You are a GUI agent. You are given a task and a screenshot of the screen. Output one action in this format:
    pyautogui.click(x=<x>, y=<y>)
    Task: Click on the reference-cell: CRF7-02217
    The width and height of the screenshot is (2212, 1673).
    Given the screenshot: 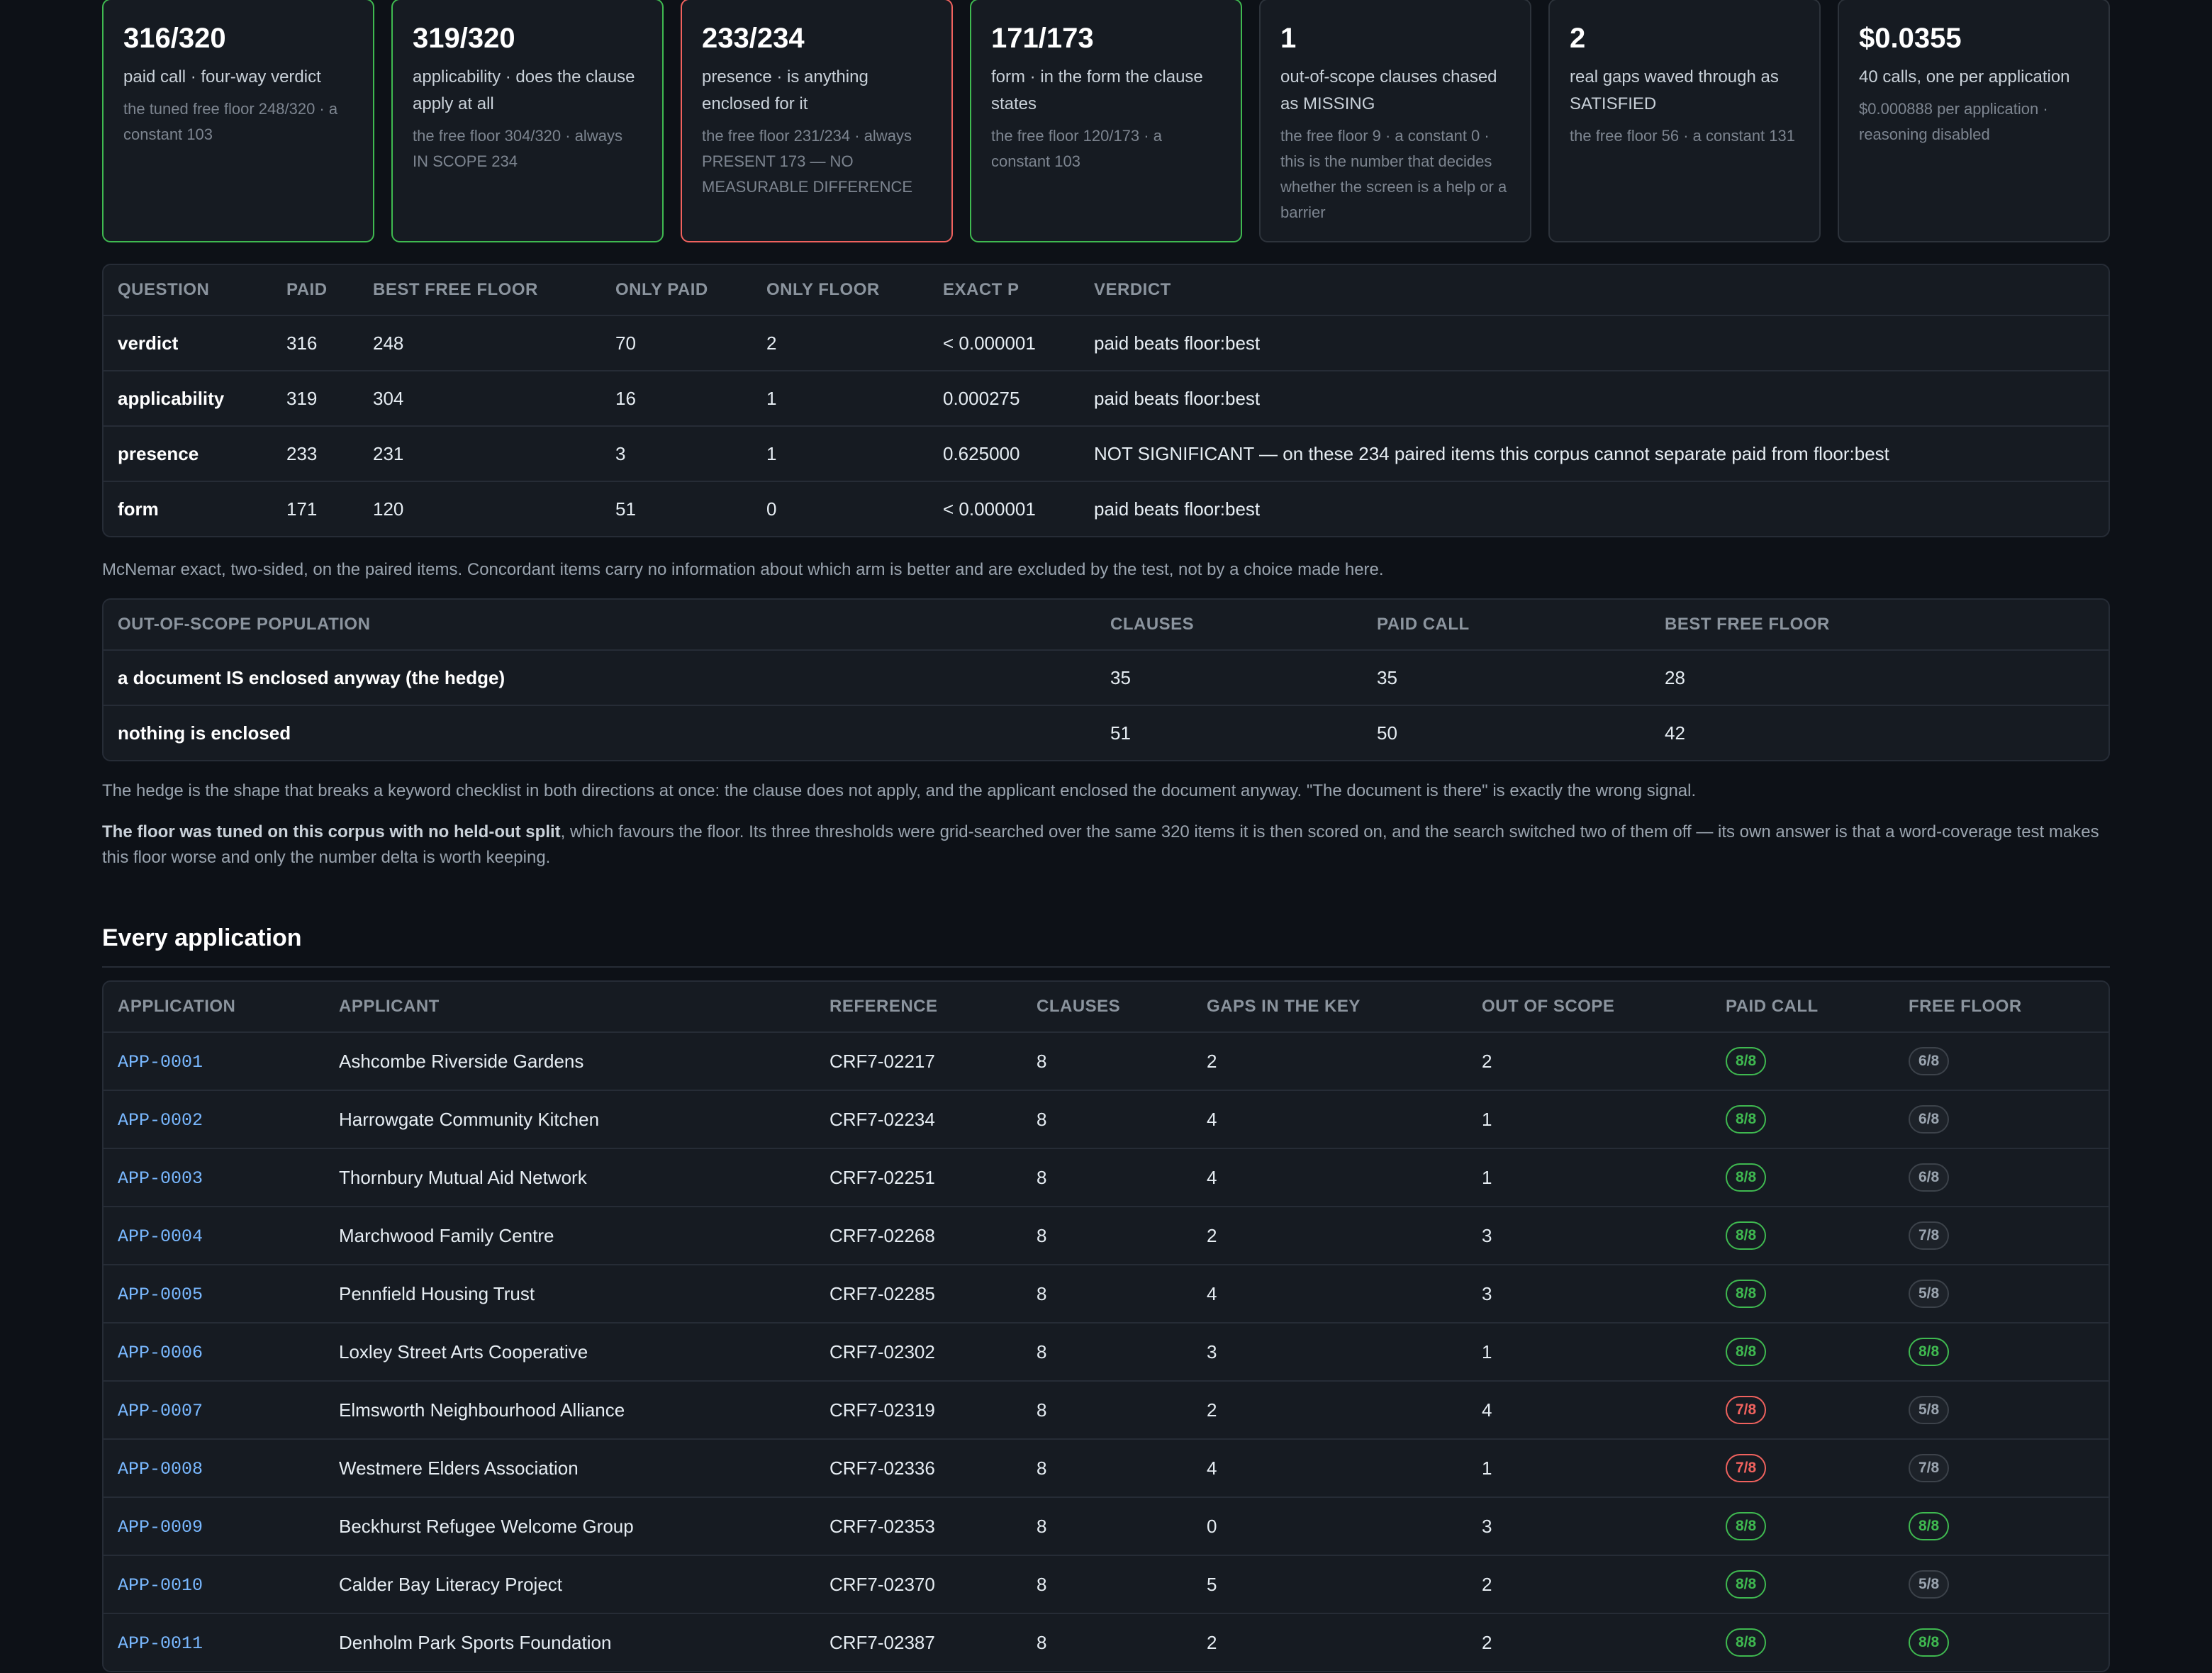 What is the action you would take?
    pyautogui.click(x=919, y=1061)
    